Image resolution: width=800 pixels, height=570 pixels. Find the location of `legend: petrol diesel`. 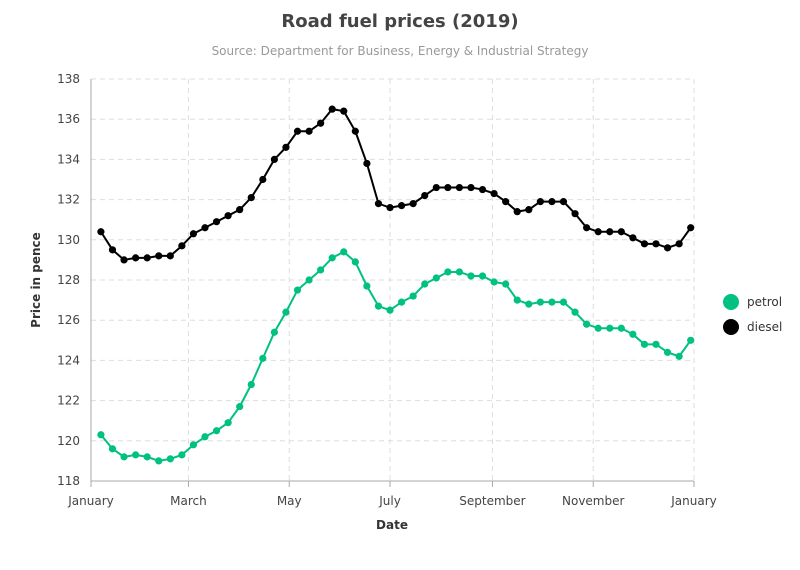

legend: petrol diesel is located at coordinates (752, 314).